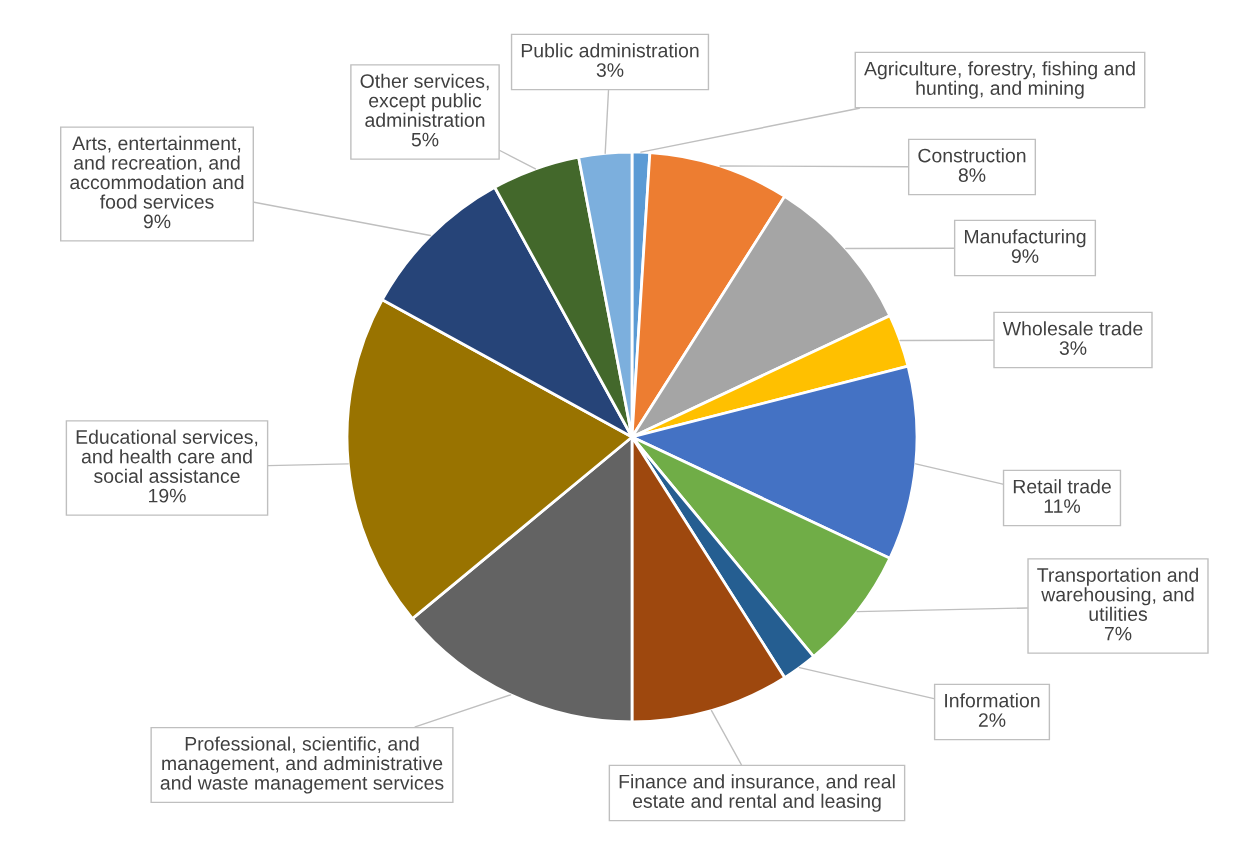 This screenshot has height=857, width=1243. Describe the element at coordinates (972, 155) in the screenshot. I see `slice-label: Construction` at that location.